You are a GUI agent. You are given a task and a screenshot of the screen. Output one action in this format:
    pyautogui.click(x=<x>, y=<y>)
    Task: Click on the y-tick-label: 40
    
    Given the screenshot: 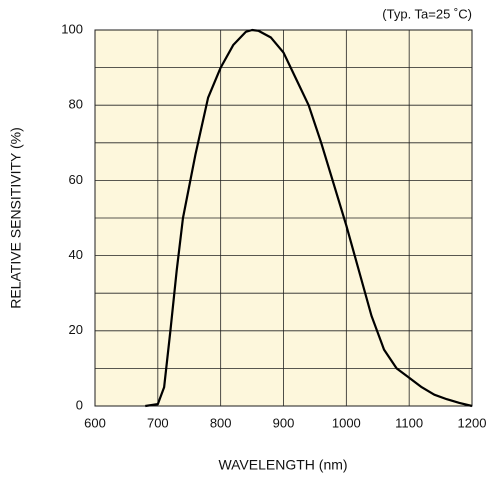 What is the action you would take?
    pyautogui.click(x=76, y=254)
    